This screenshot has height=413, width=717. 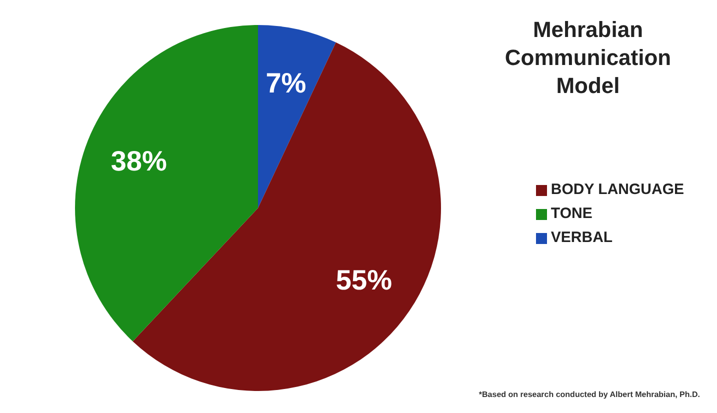 I want to click on text: *Based on research conducted by Albert Mehrabian, Ph.D., so click(x=589, y=394).